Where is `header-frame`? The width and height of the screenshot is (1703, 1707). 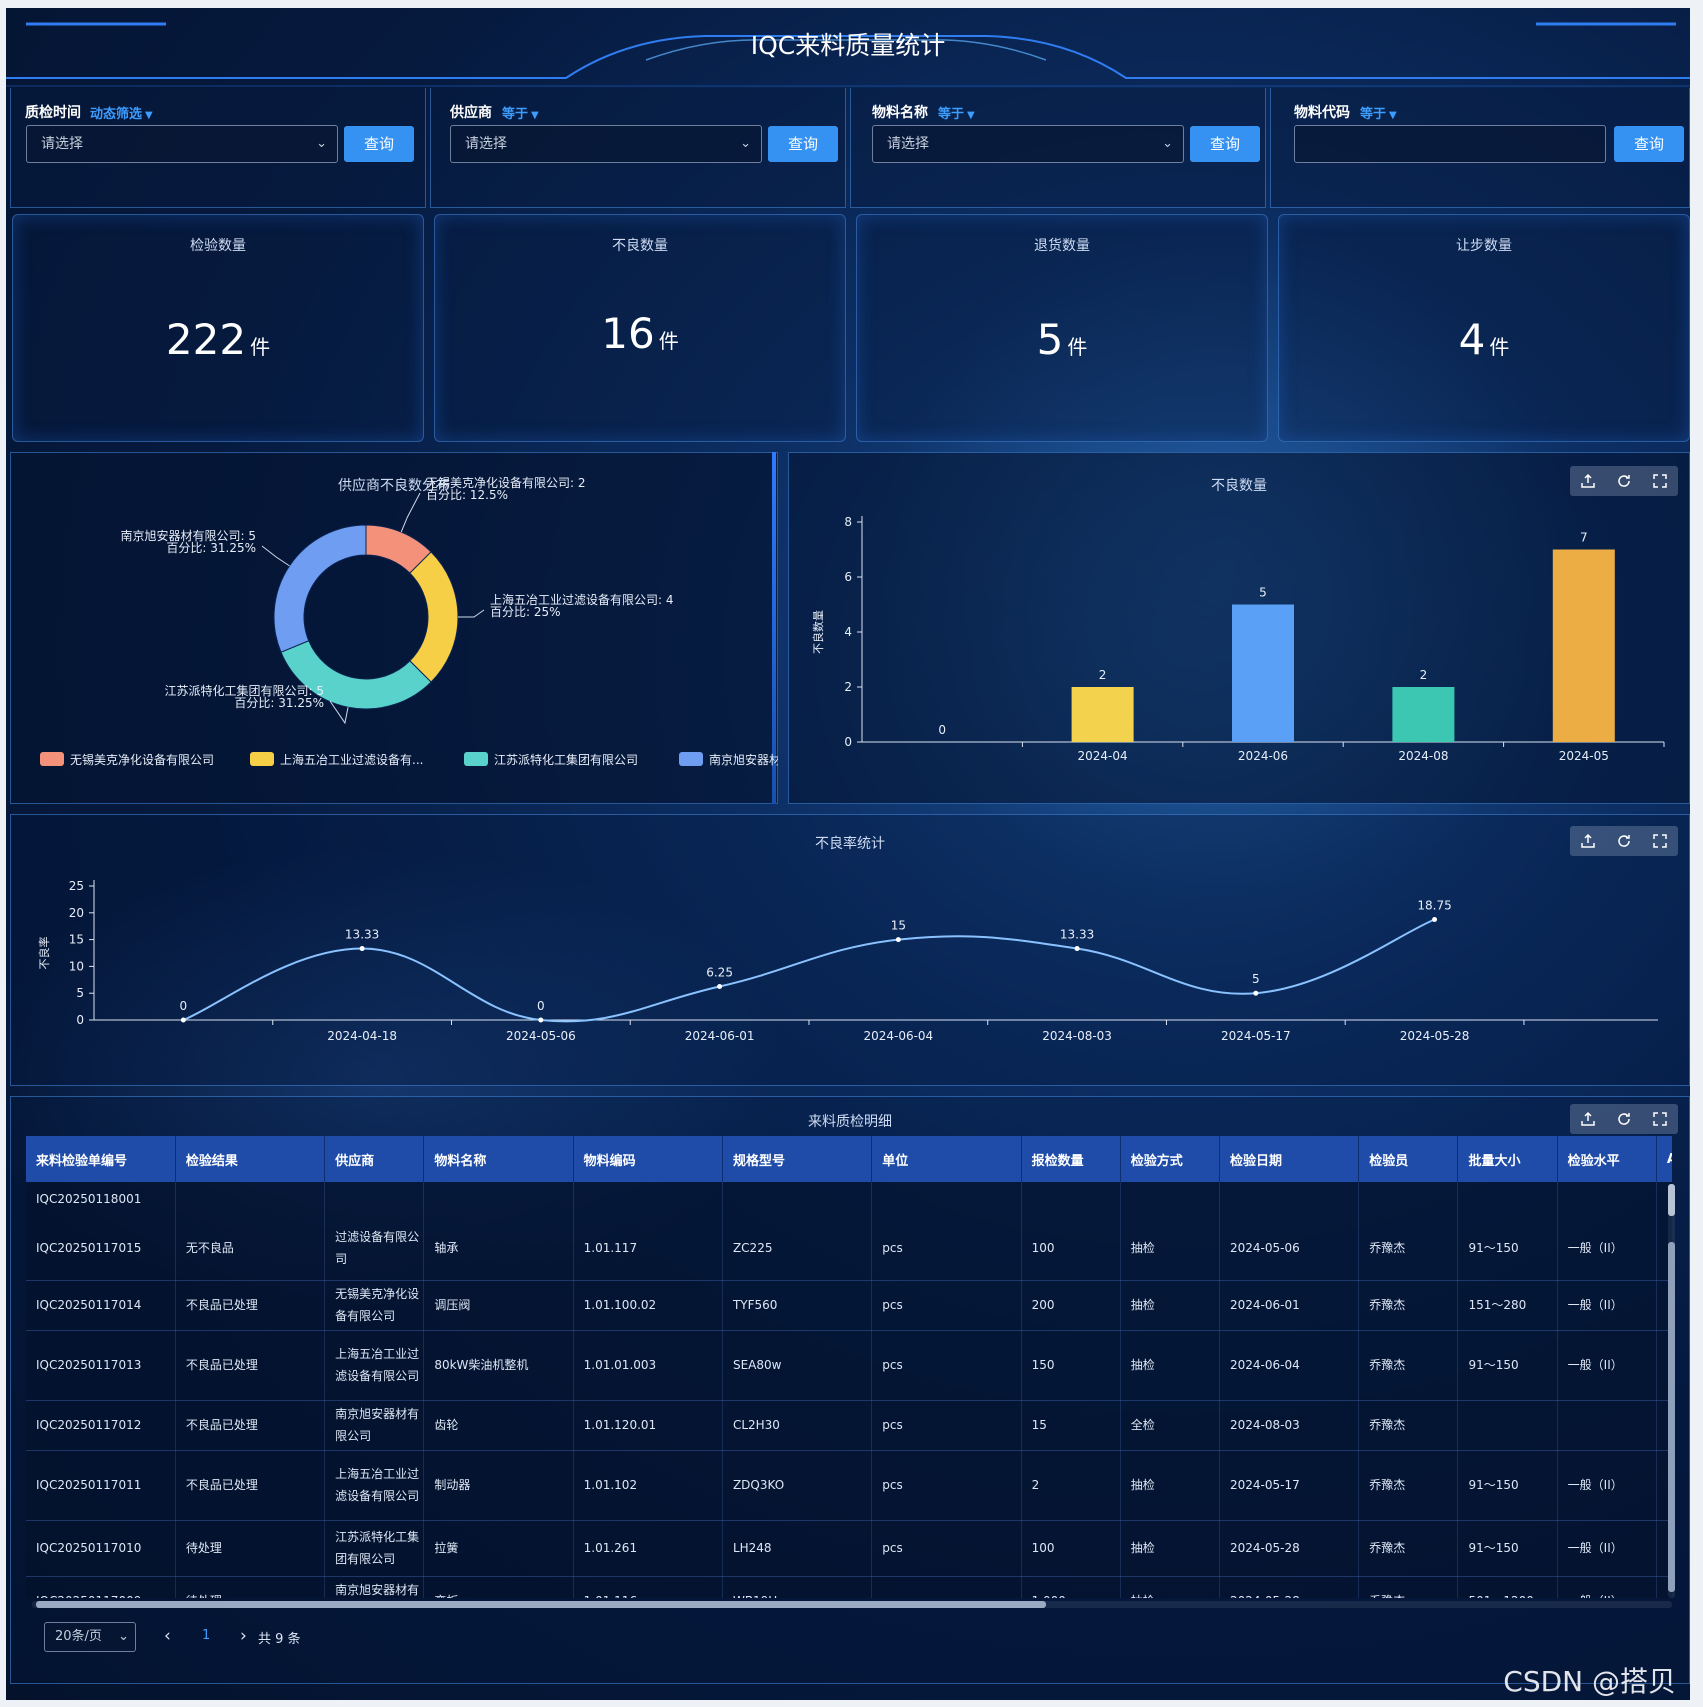
header-frame is located at coordinates (848, 54).